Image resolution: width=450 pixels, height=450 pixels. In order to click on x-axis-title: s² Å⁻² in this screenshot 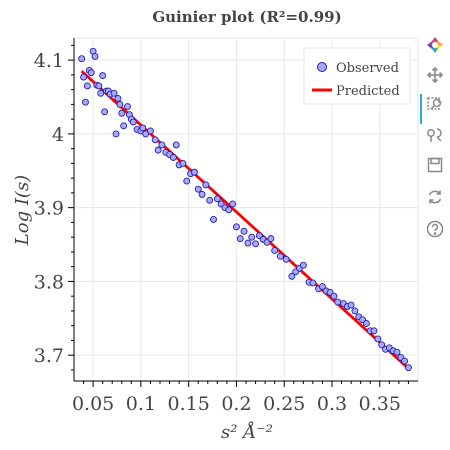, I will do `click(247, 432)`.